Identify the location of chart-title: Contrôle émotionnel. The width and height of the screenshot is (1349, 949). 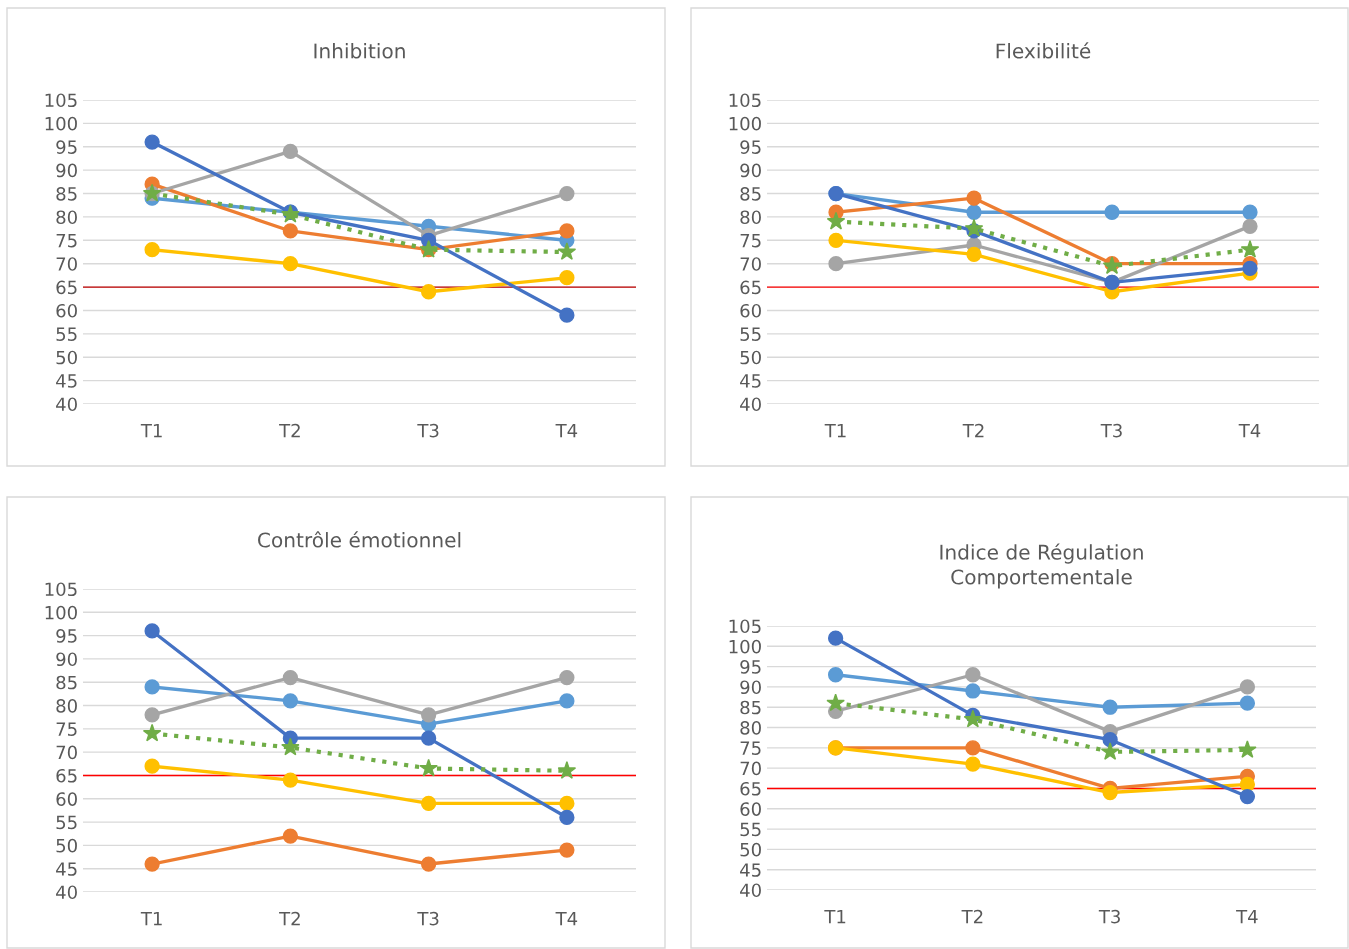
(359, 539).